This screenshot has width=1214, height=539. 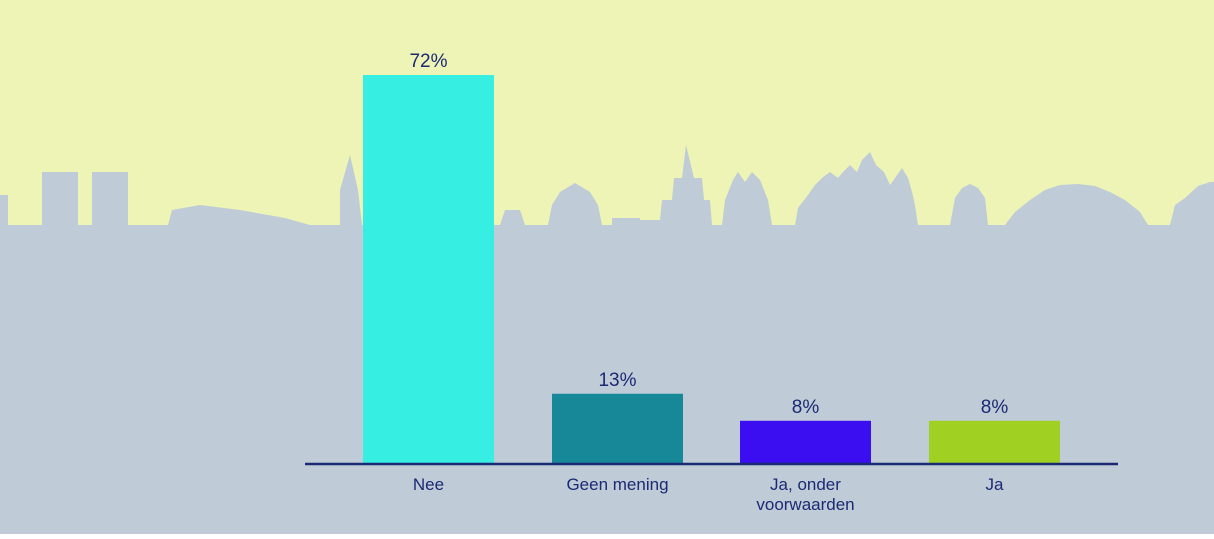 What do you see at coordinates (806, 407) in the screenshot?
I see `value-label-3: 8%` at bounding box center [806, 407].